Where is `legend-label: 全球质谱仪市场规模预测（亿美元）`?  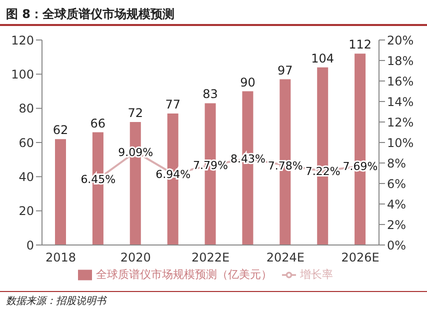 legend-label: 全球质谱仪市场规模预测（亿美元） is located at coordinates (184, 274).